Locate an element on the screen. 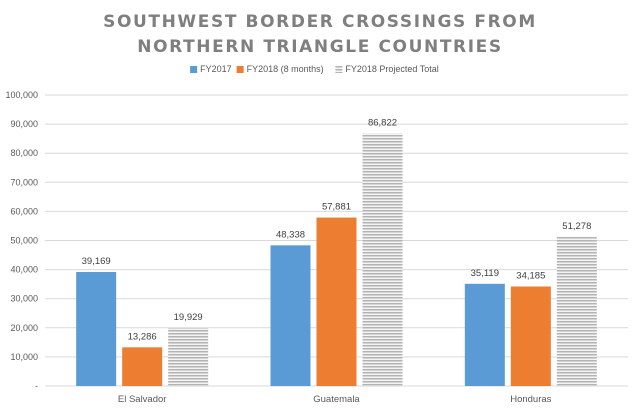 This screenshot has width=640, height=410. bar-el-salvador-fy2018-projected-total is located at coordinates (188, 357).